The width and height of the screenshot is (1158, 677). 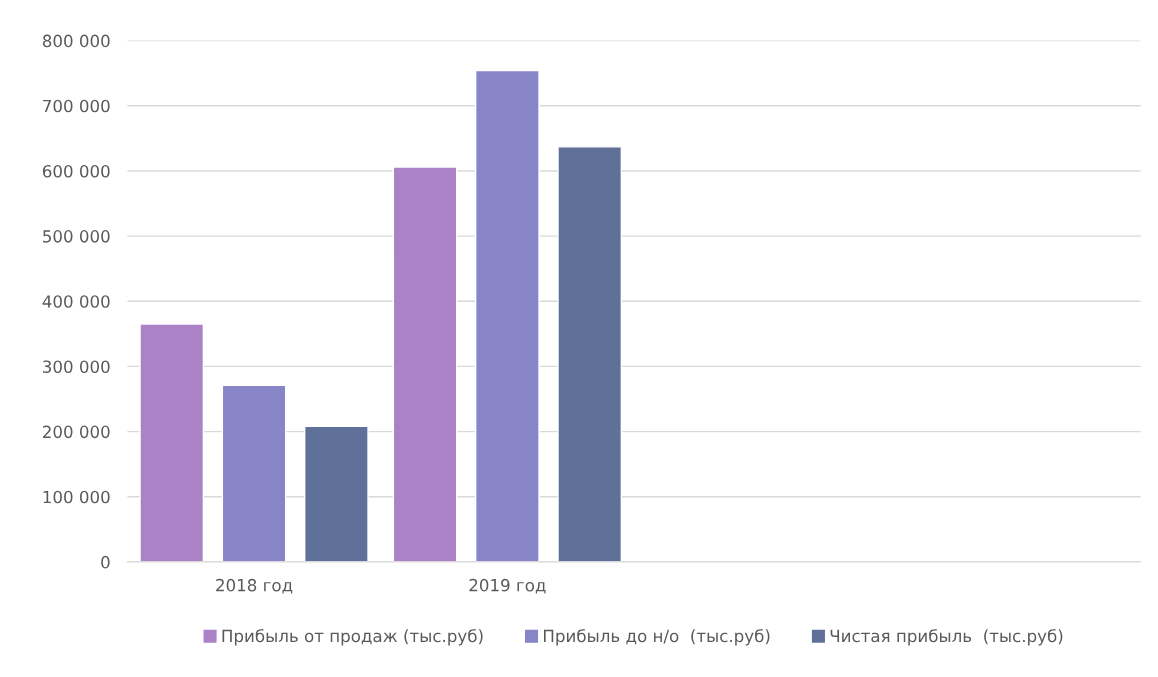 What do you see at coordinates (76, 106) in the screenshot?
I see `y-tick-label: 700 000` at bounding box center [76, 106].